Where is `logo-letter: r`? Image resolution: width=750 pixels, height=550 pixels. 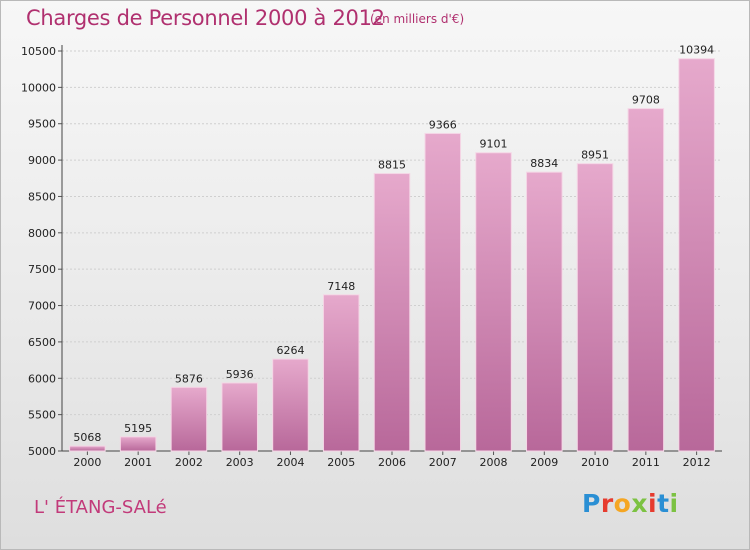 logo-letter: r is located at coordinates (607, 503).